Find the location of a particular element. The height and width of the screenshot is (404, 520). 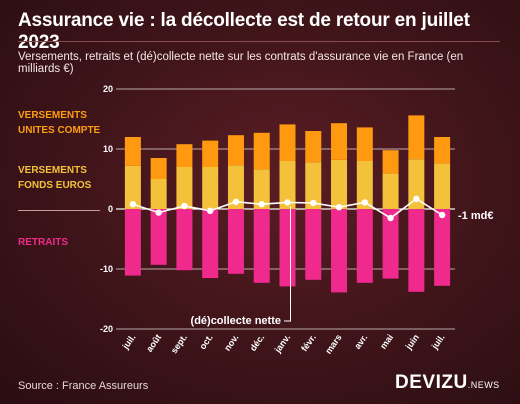

legend-divider is located at coordinates (59, 210).